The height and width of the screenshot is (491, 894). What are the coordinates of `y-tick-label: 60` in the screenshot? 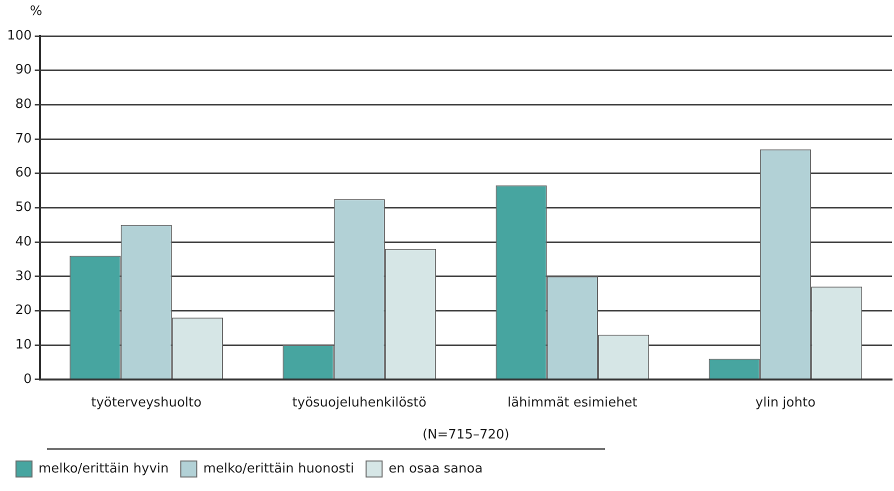 It's located at (23, 173).